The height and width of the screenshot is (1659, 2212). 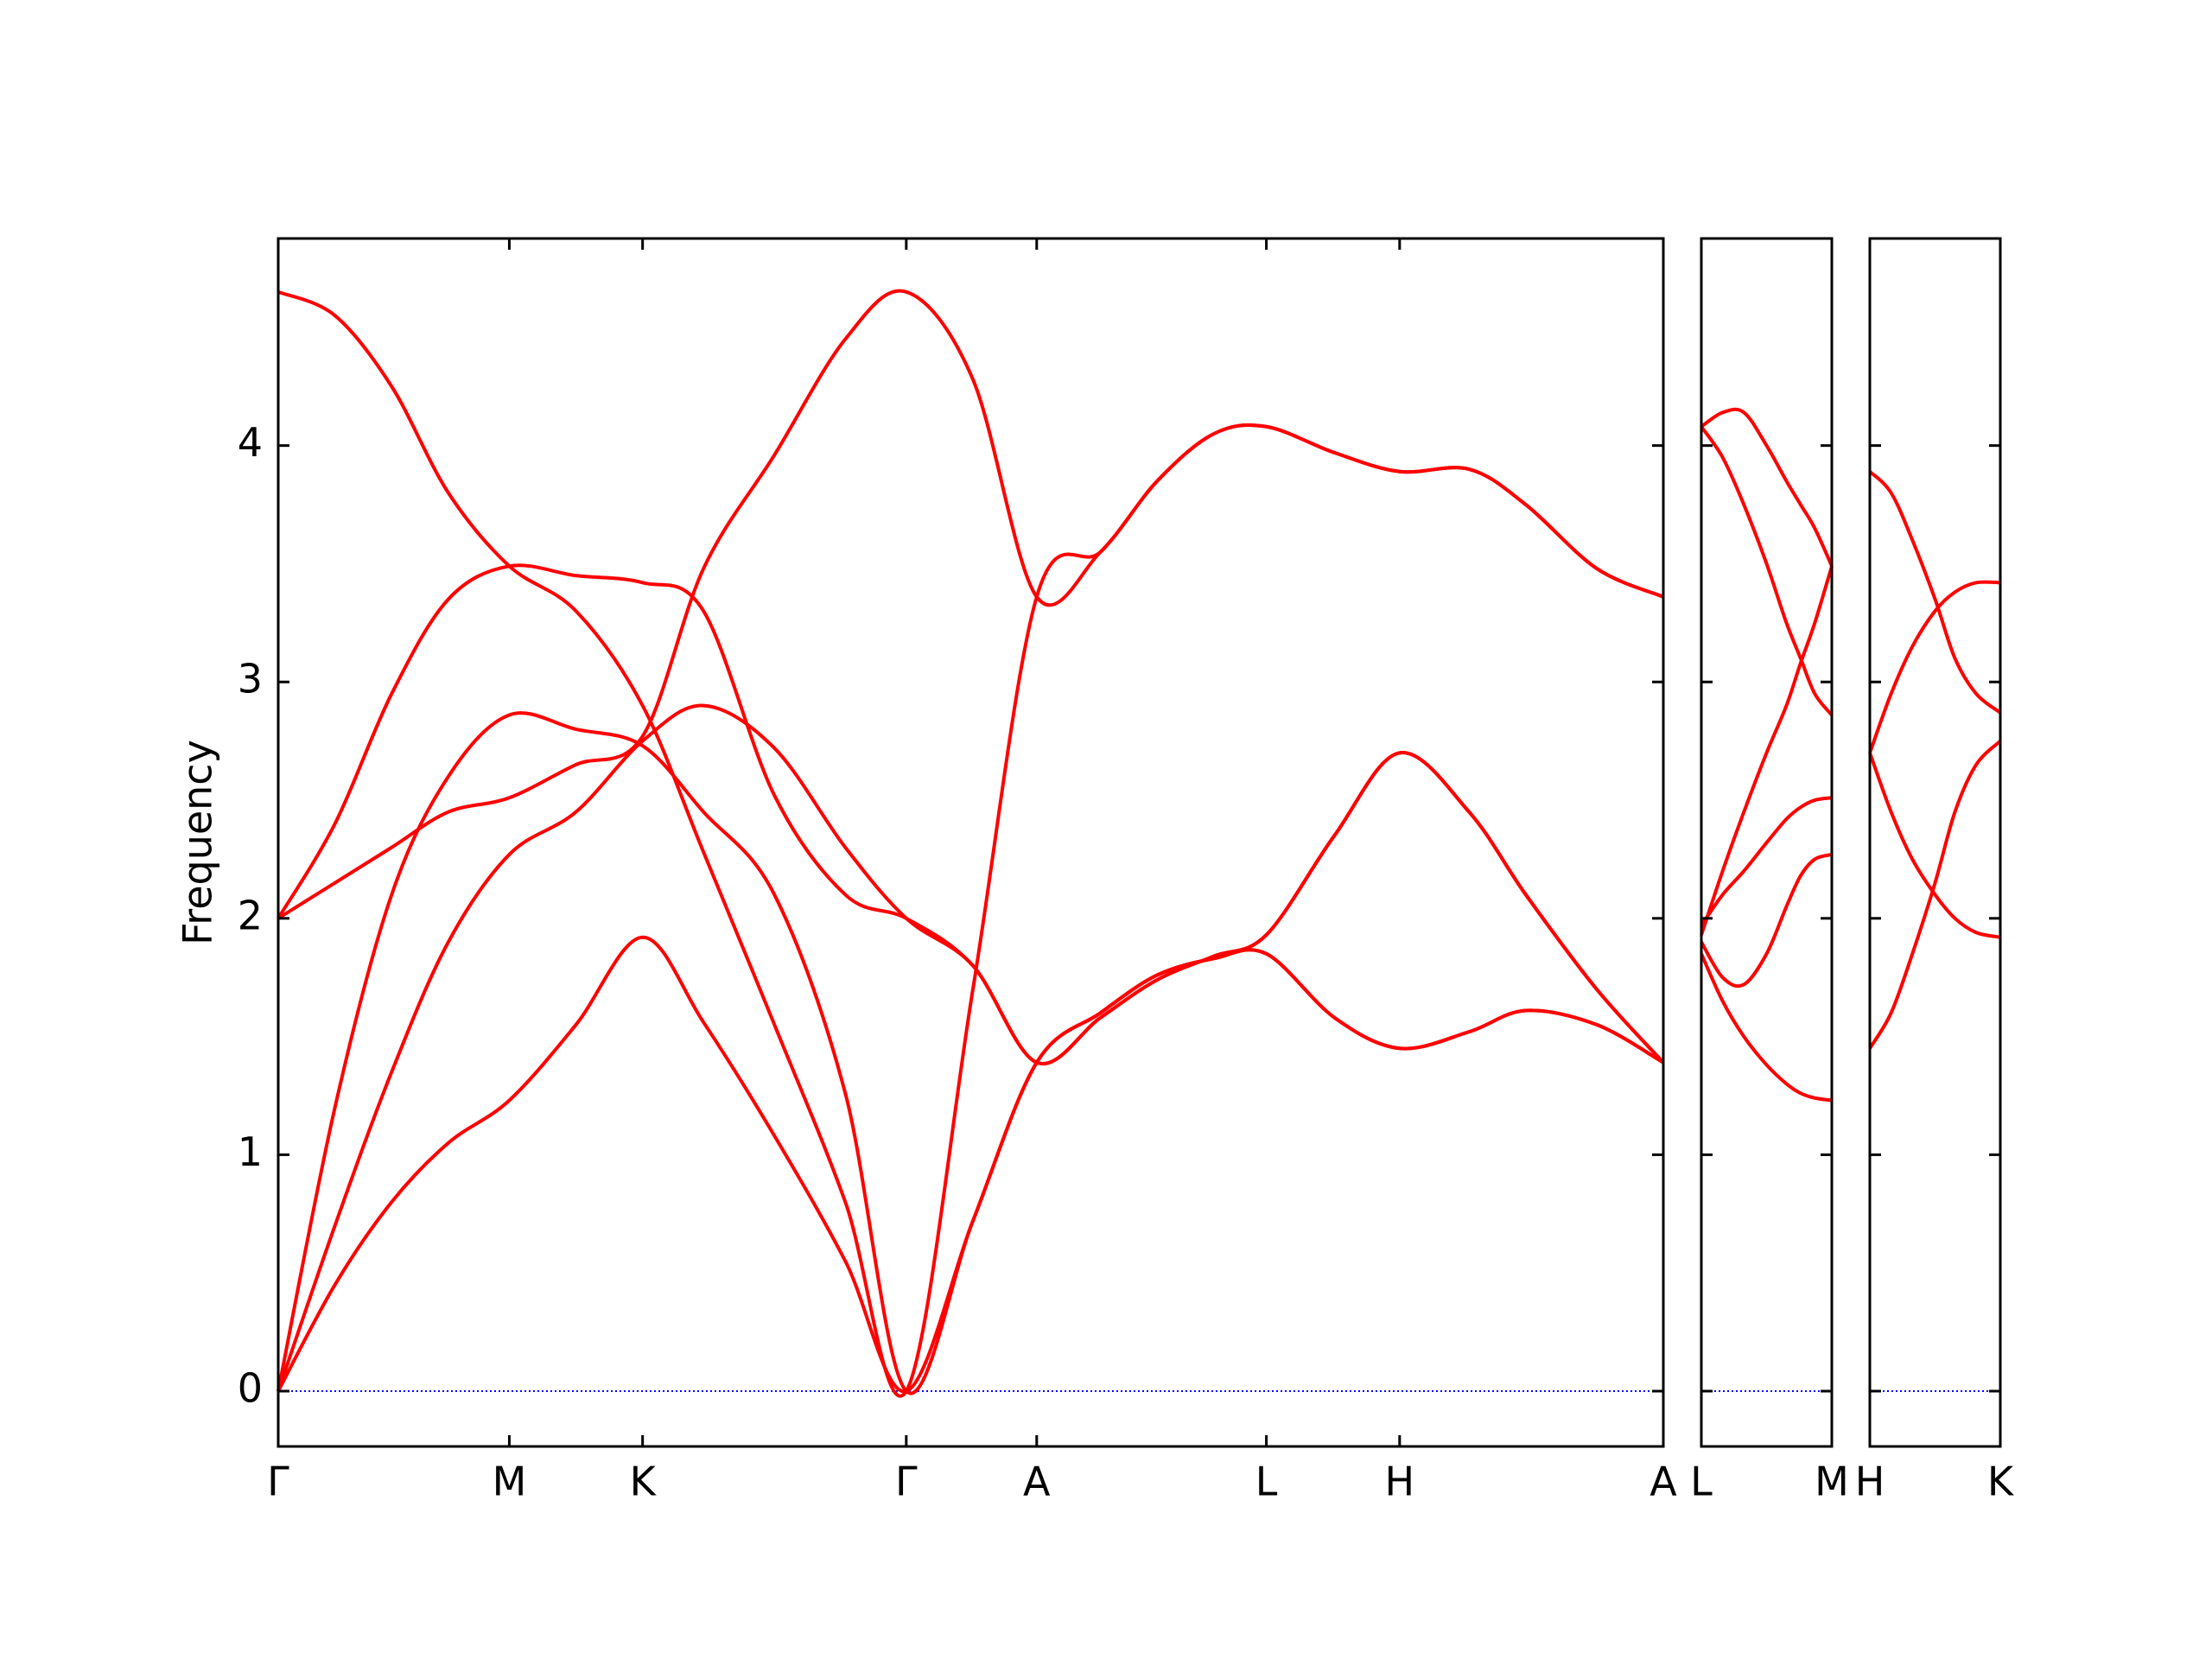 What do you see at coordinates (198, 842) in the screenshot?
I see `y-axis-label: Frequency` at bounding box center [198, 842].